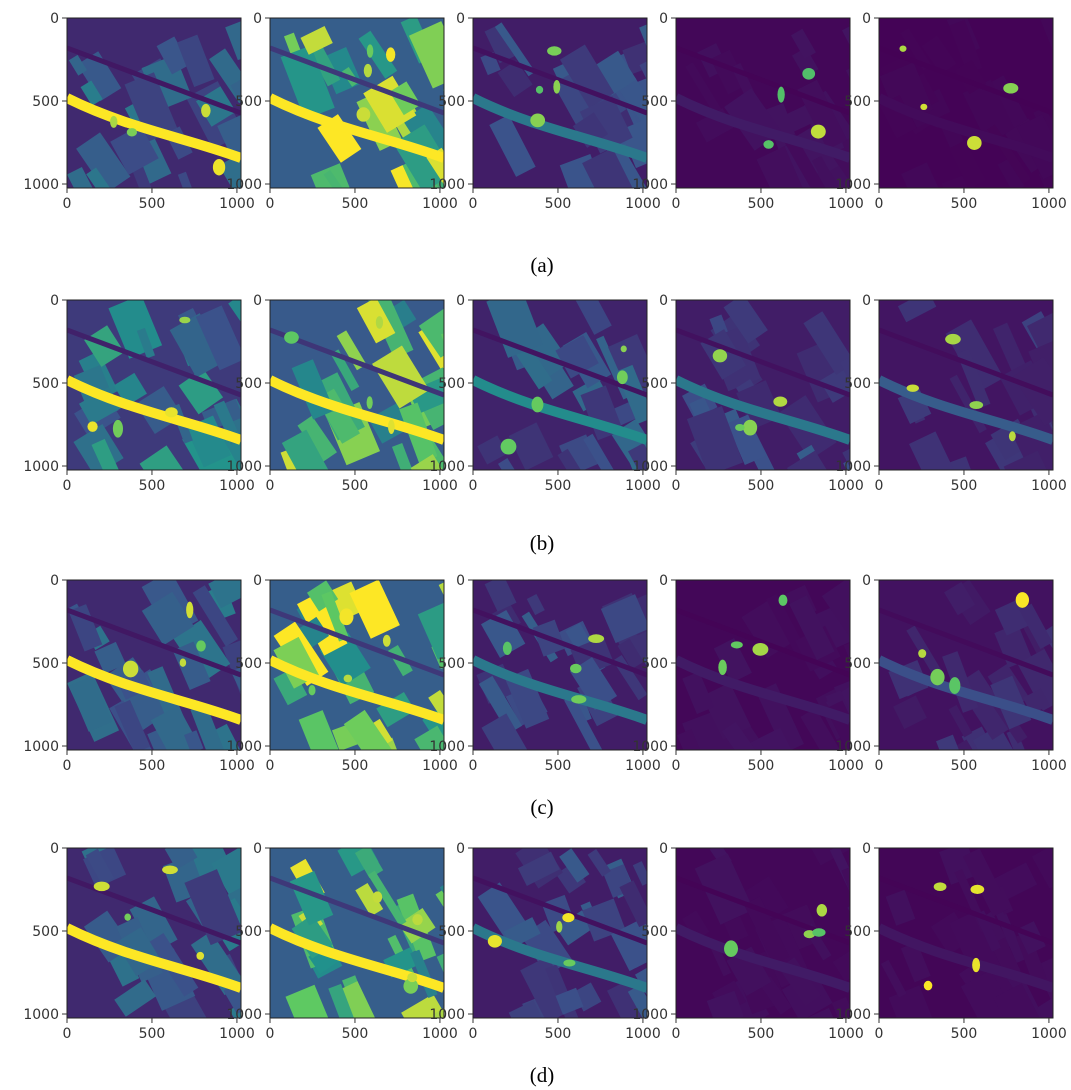  I want to click on row-caption-b: (b), so click(542, 543).